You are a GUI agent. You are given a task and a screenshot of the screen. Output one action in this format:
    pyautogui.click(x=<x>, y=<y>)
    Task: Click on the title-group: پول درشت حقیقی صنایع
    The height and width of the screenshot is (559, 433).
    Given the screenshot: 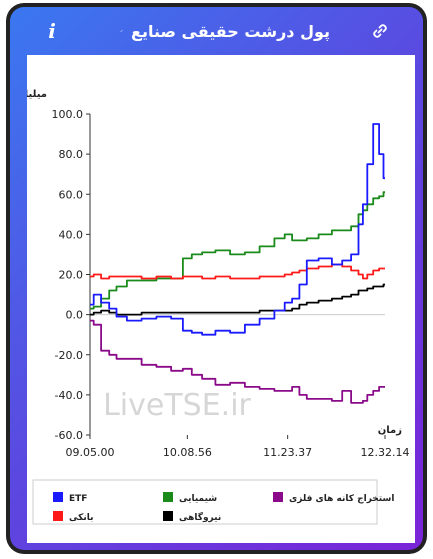 What is the action you would take?
    pyautogui.click(x=225, y=31)
    